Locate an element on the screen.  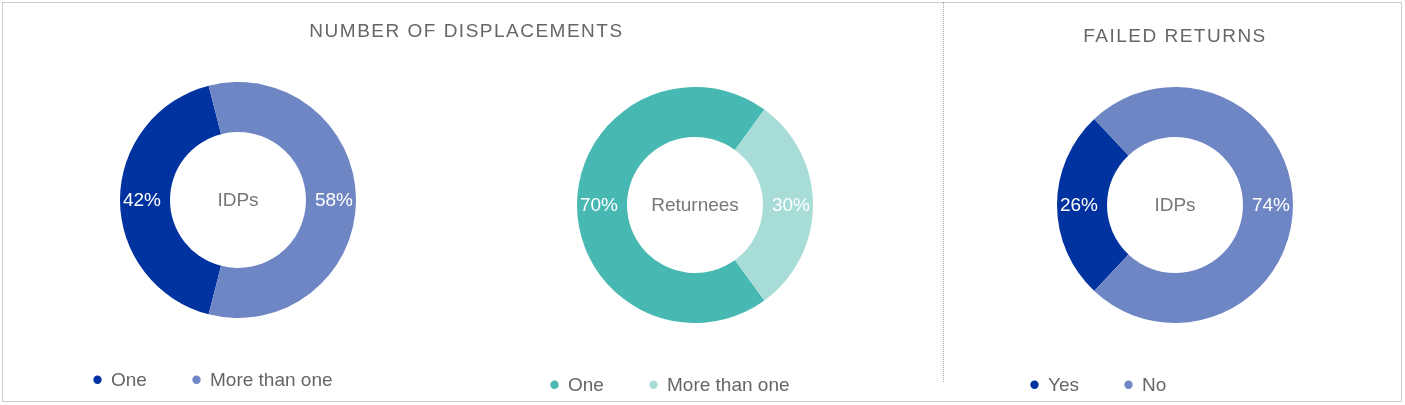
data-label: 58% is located at coordinates (334, 199).